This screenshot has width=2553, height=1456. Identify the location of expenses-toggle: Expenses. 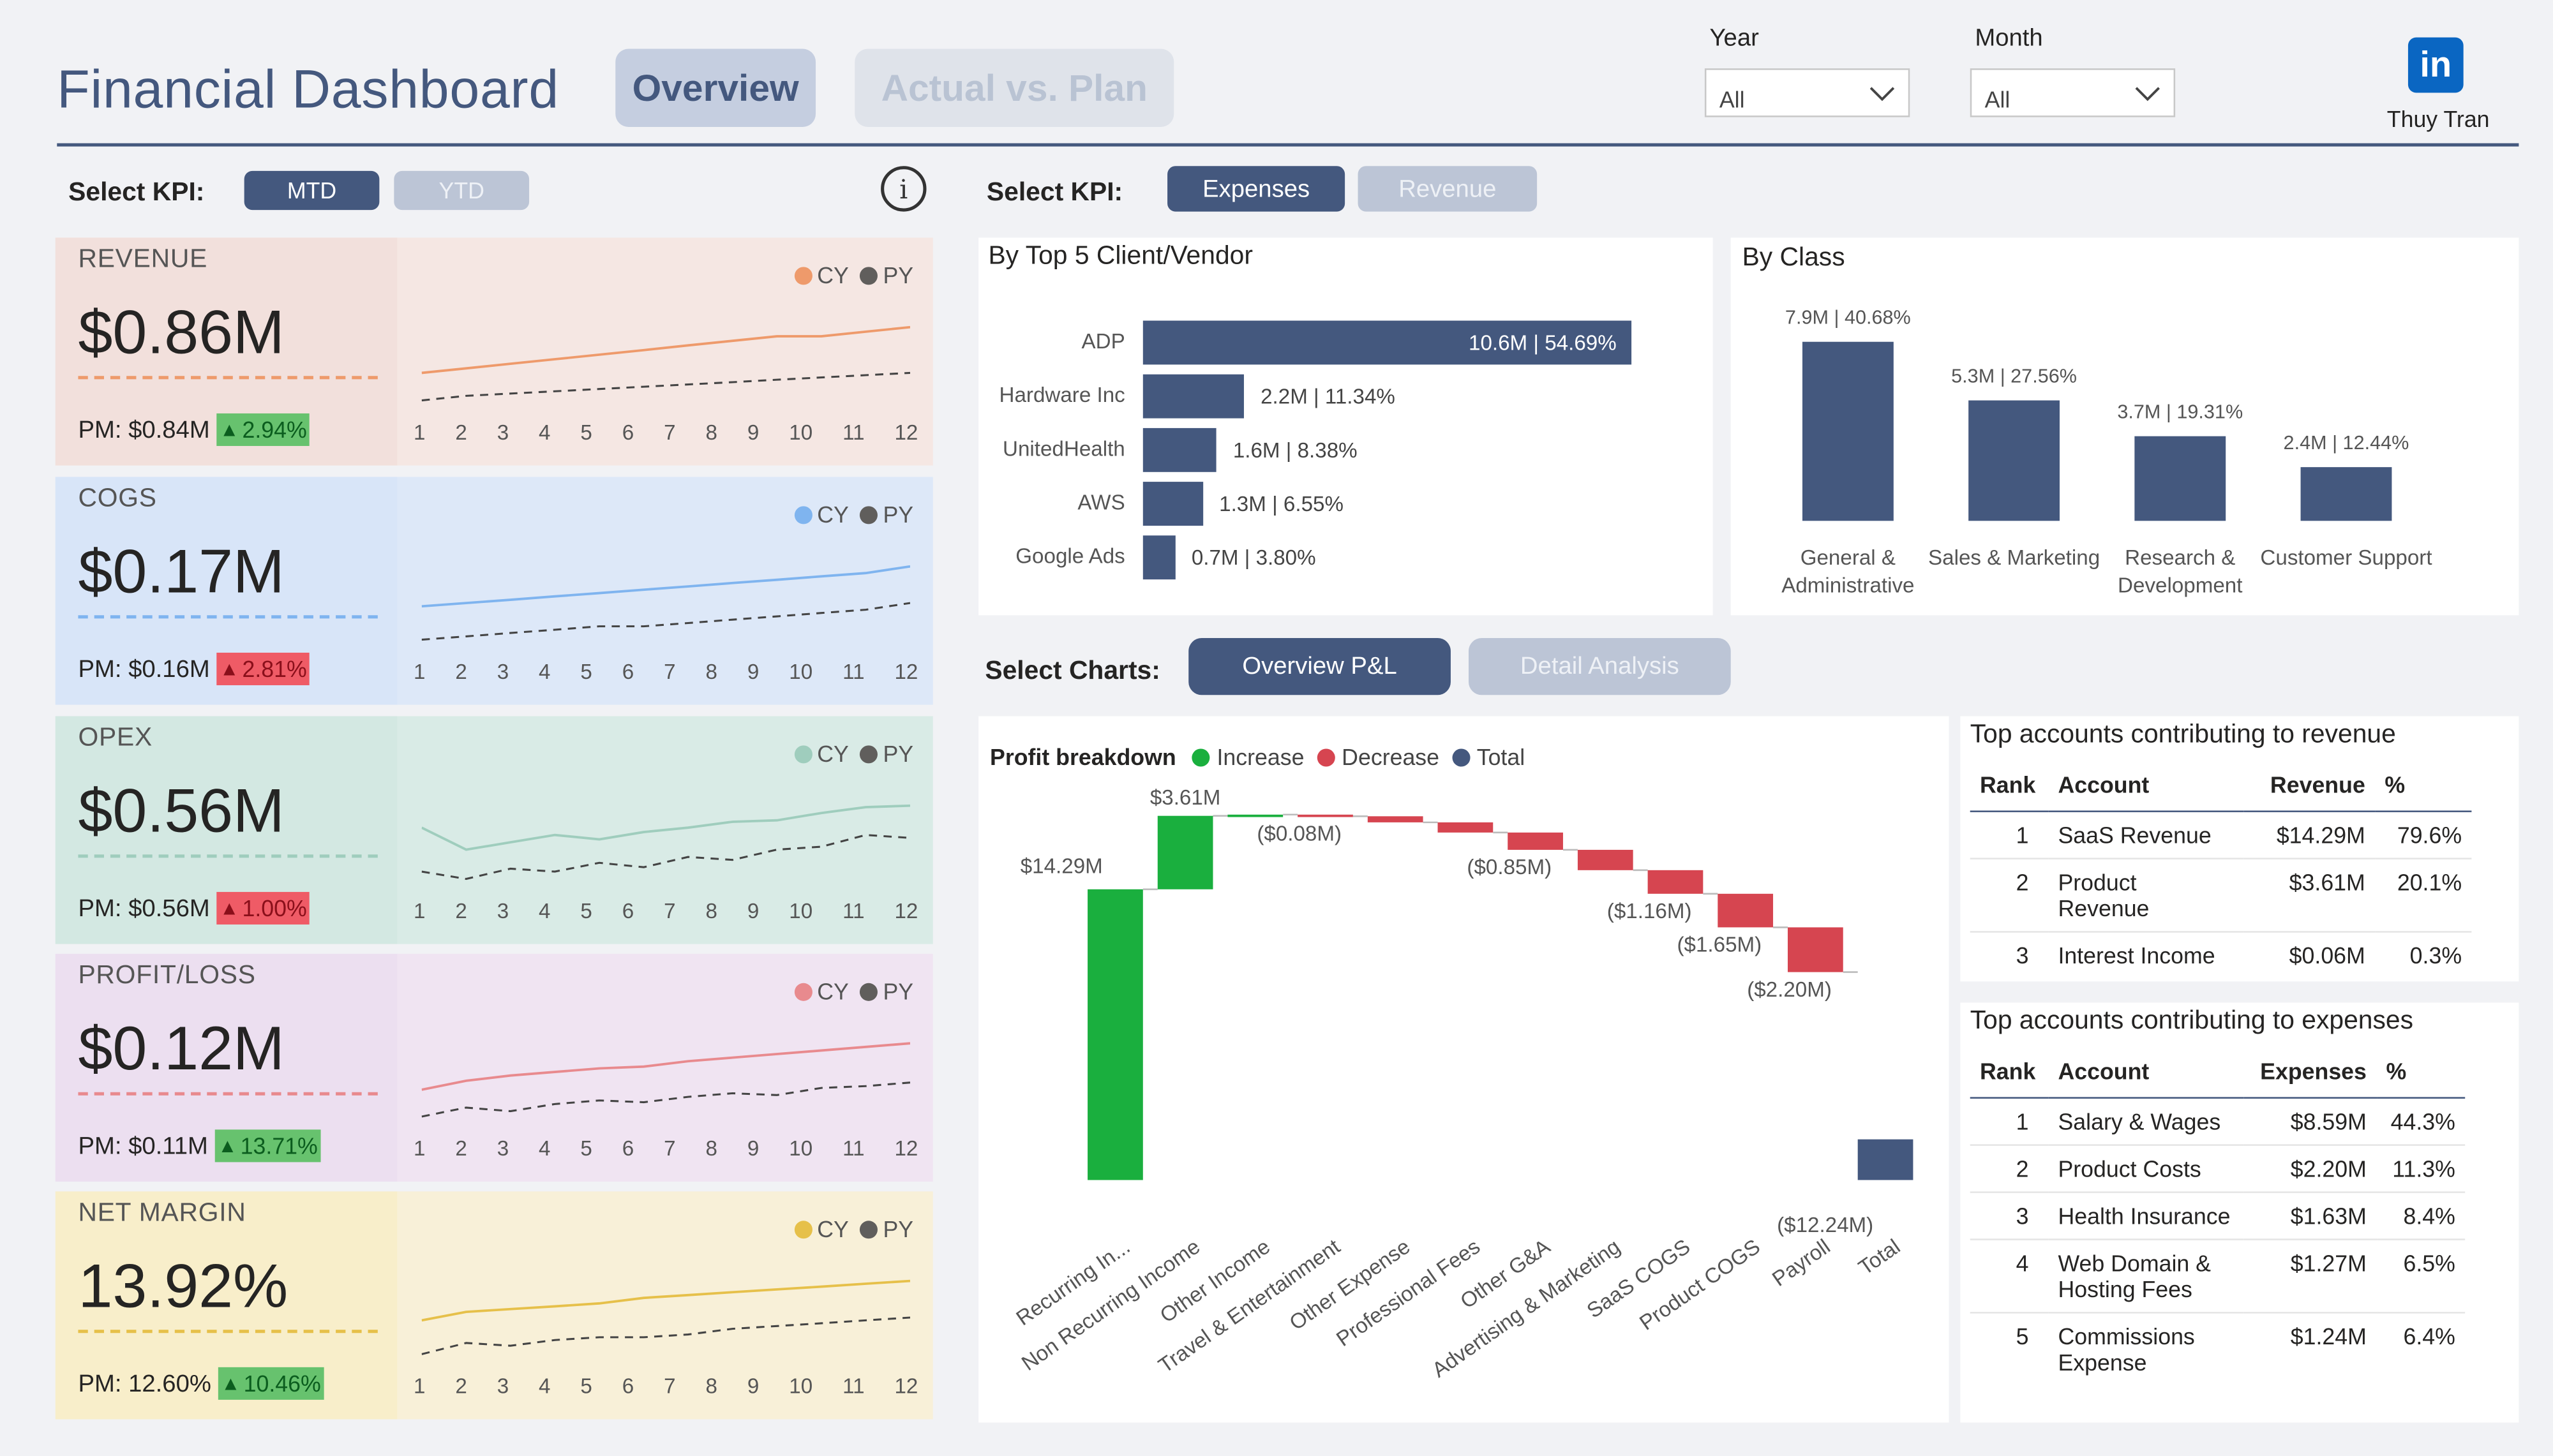
(1256, 189).